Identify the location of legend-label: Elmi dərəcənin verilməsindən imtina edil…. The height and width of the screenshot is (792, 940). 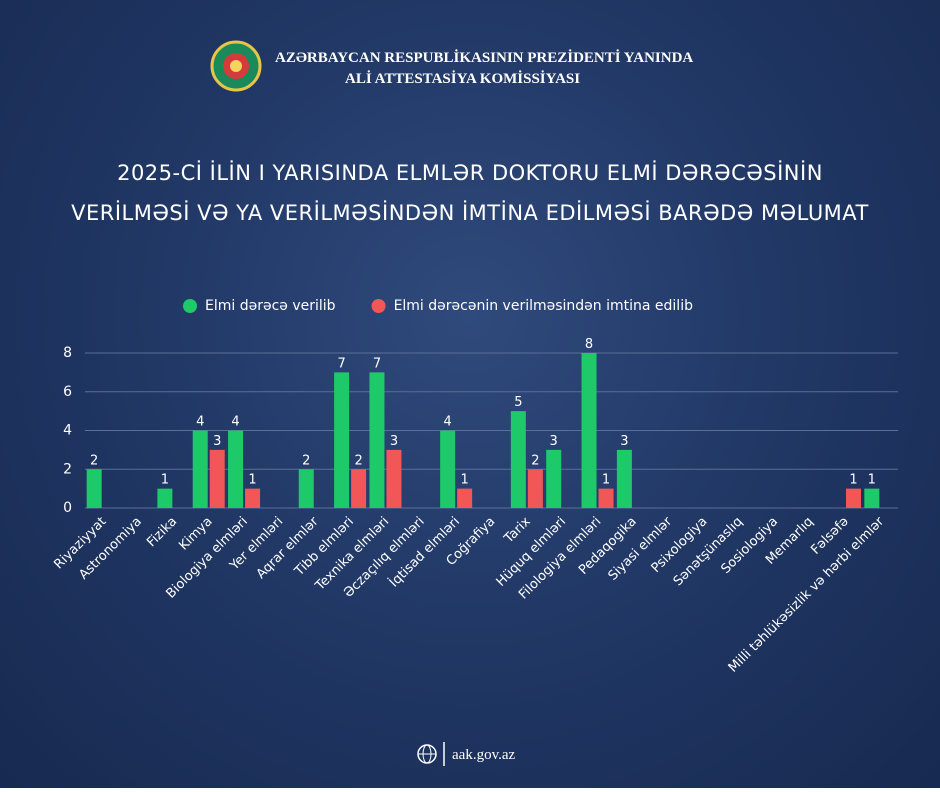
(544, 306).